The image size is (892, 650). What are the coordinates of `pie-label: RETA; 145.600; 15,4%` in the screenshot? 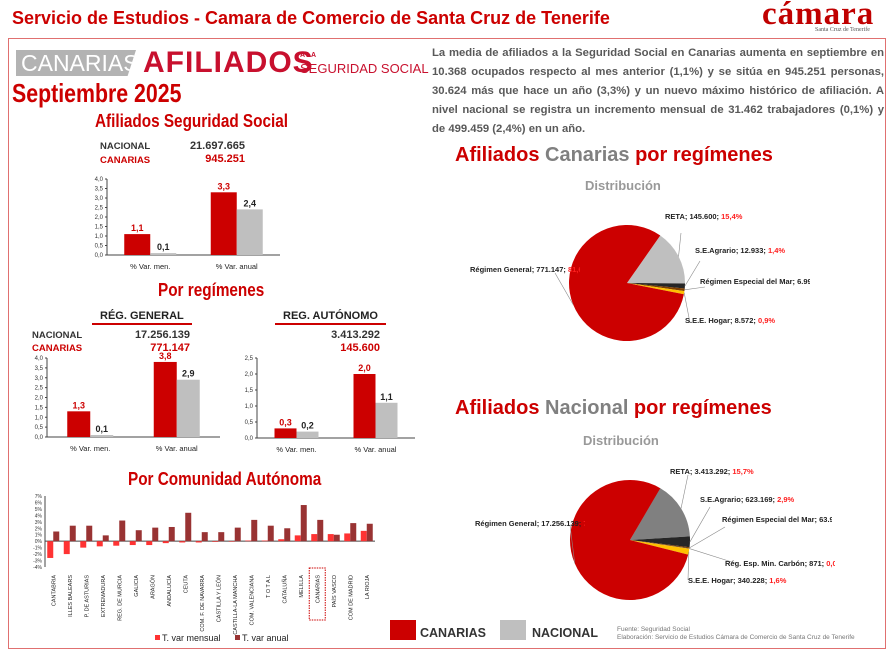 It's located at (704, 216).